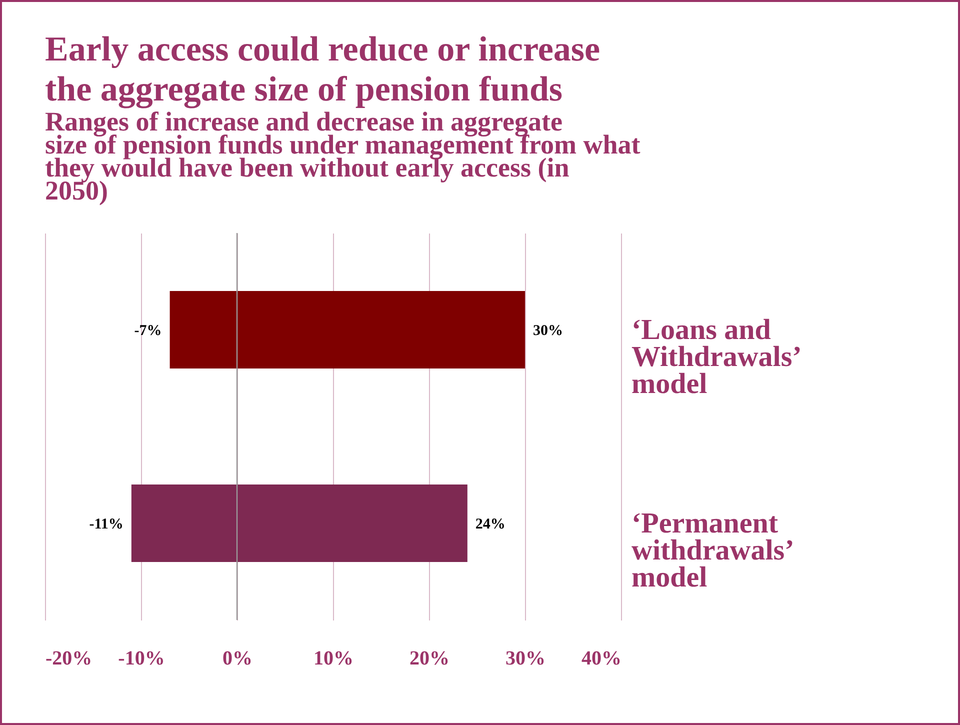  What do you see at coordinates (69, 659) in the screenshot?
I see `x-tick-label: -20%` at bounding box center [69, 659].